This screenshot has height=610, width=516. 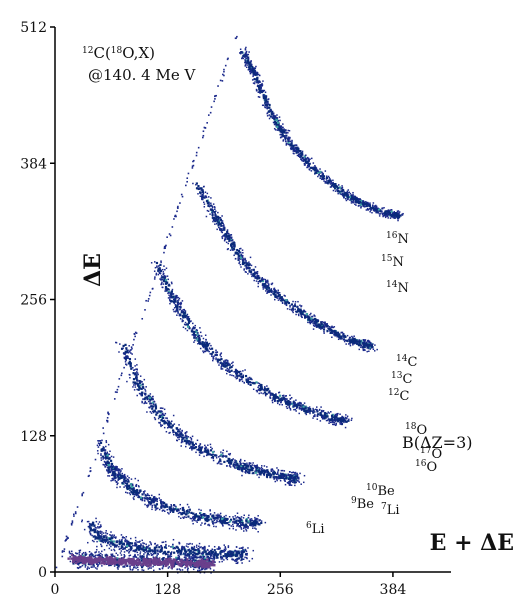 I want to click on band-point-He, so click(x=70, y=561).